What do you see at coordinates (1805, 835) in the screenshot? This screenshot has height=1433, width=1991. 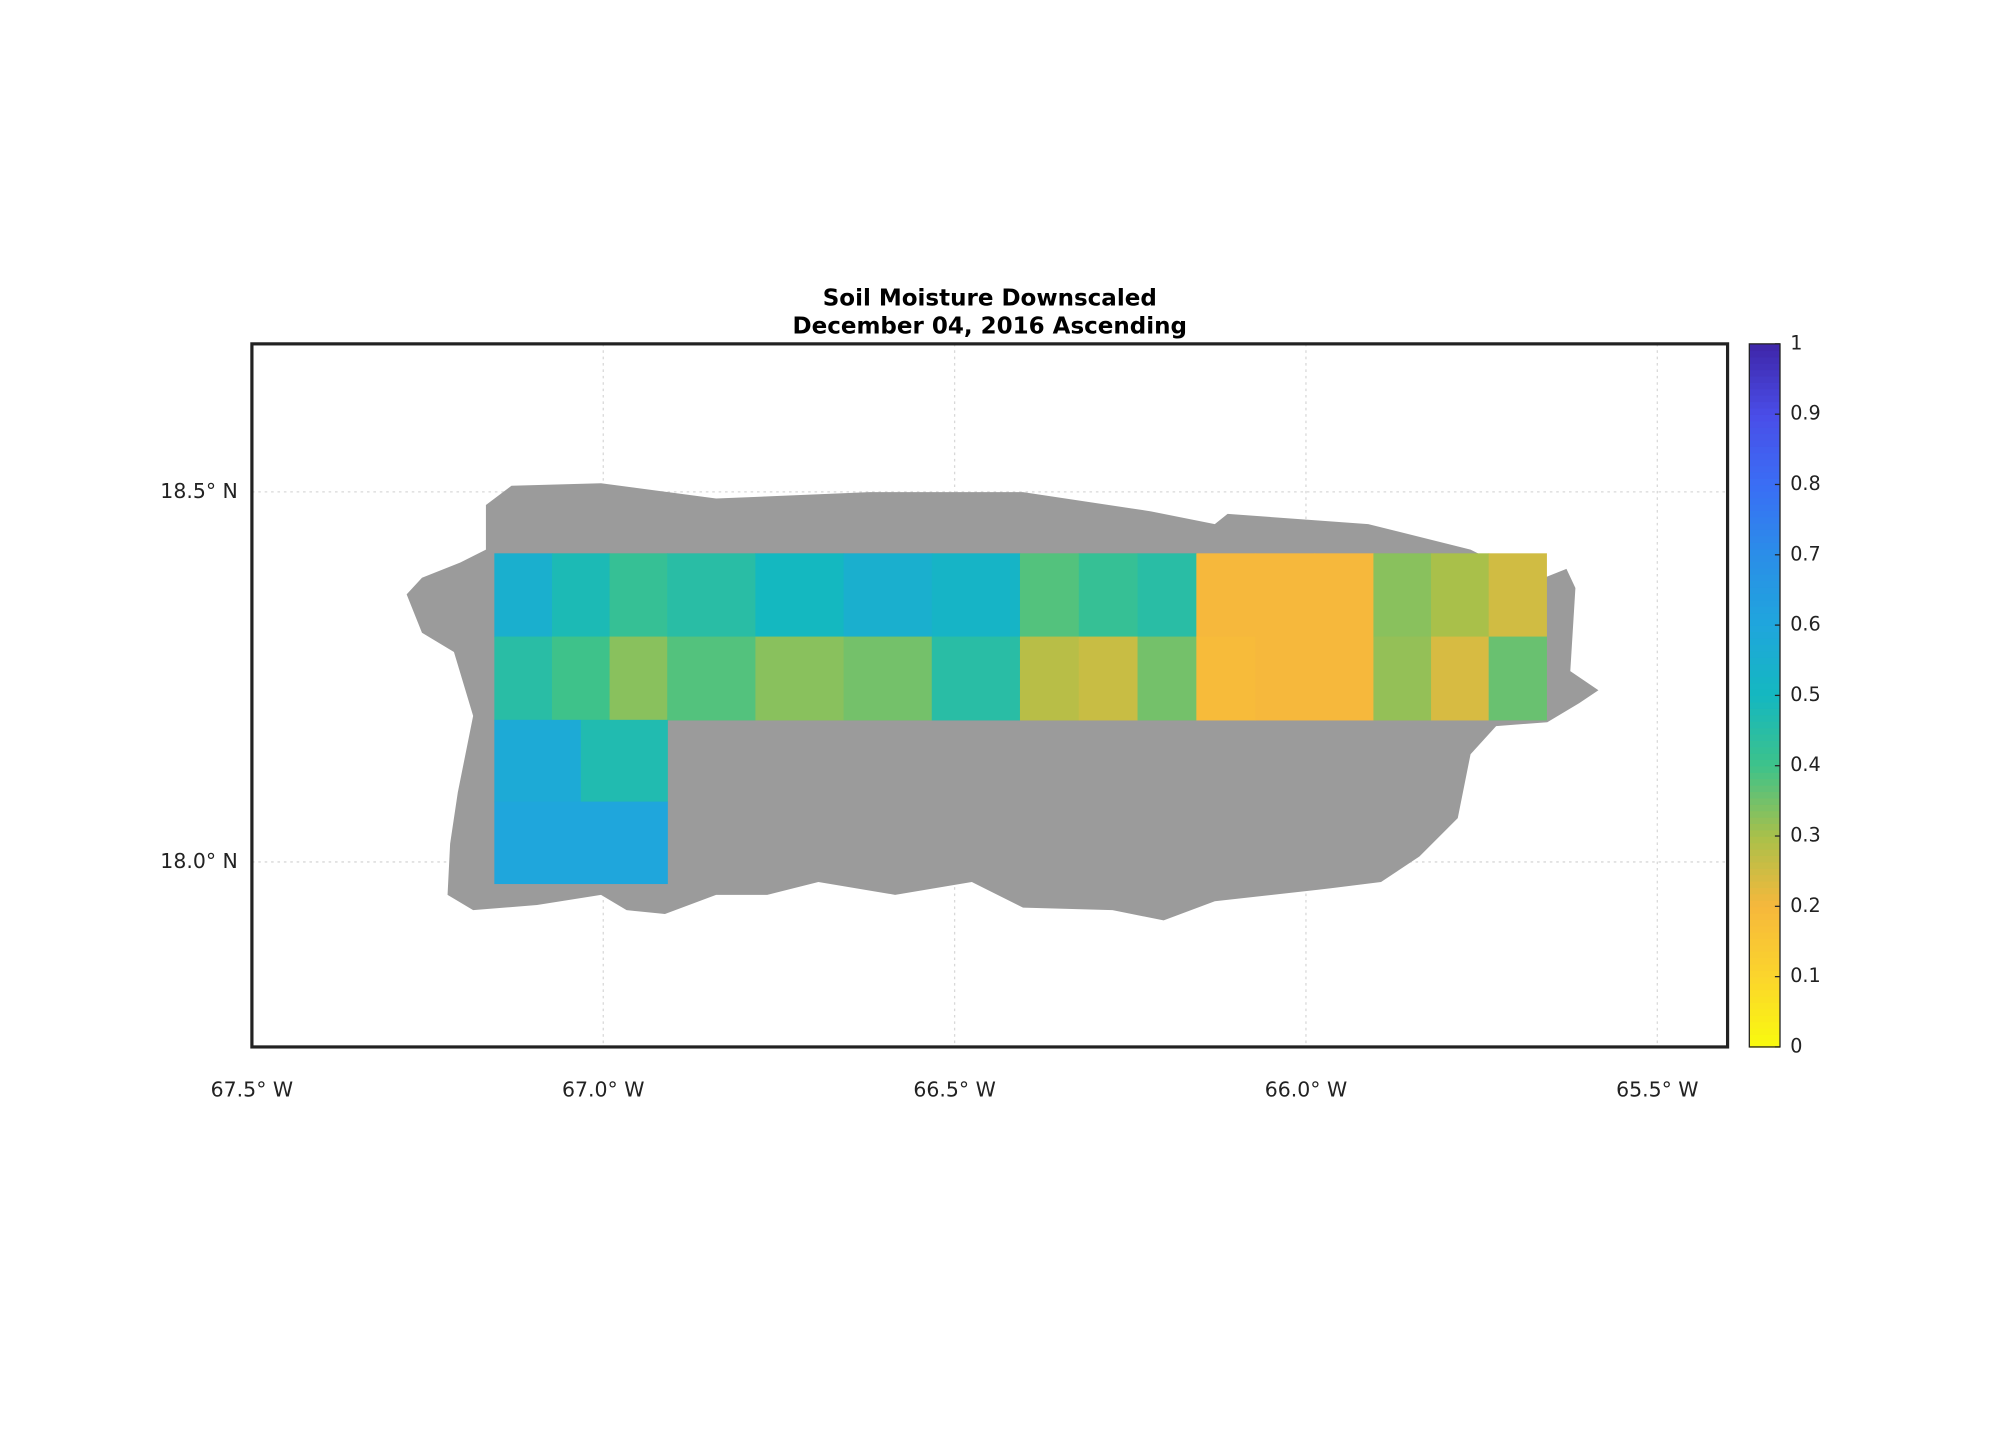 I see `colorbar-tick-label: 0.3` at bounding box center [1805, 835].